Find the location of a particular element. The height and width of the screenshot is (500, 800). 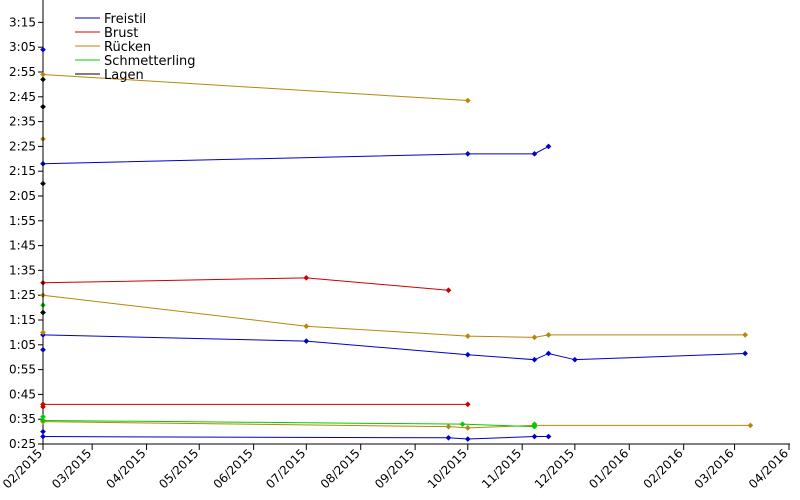

legend-label-freistil: Freistil is located at coordinates (125, 19).